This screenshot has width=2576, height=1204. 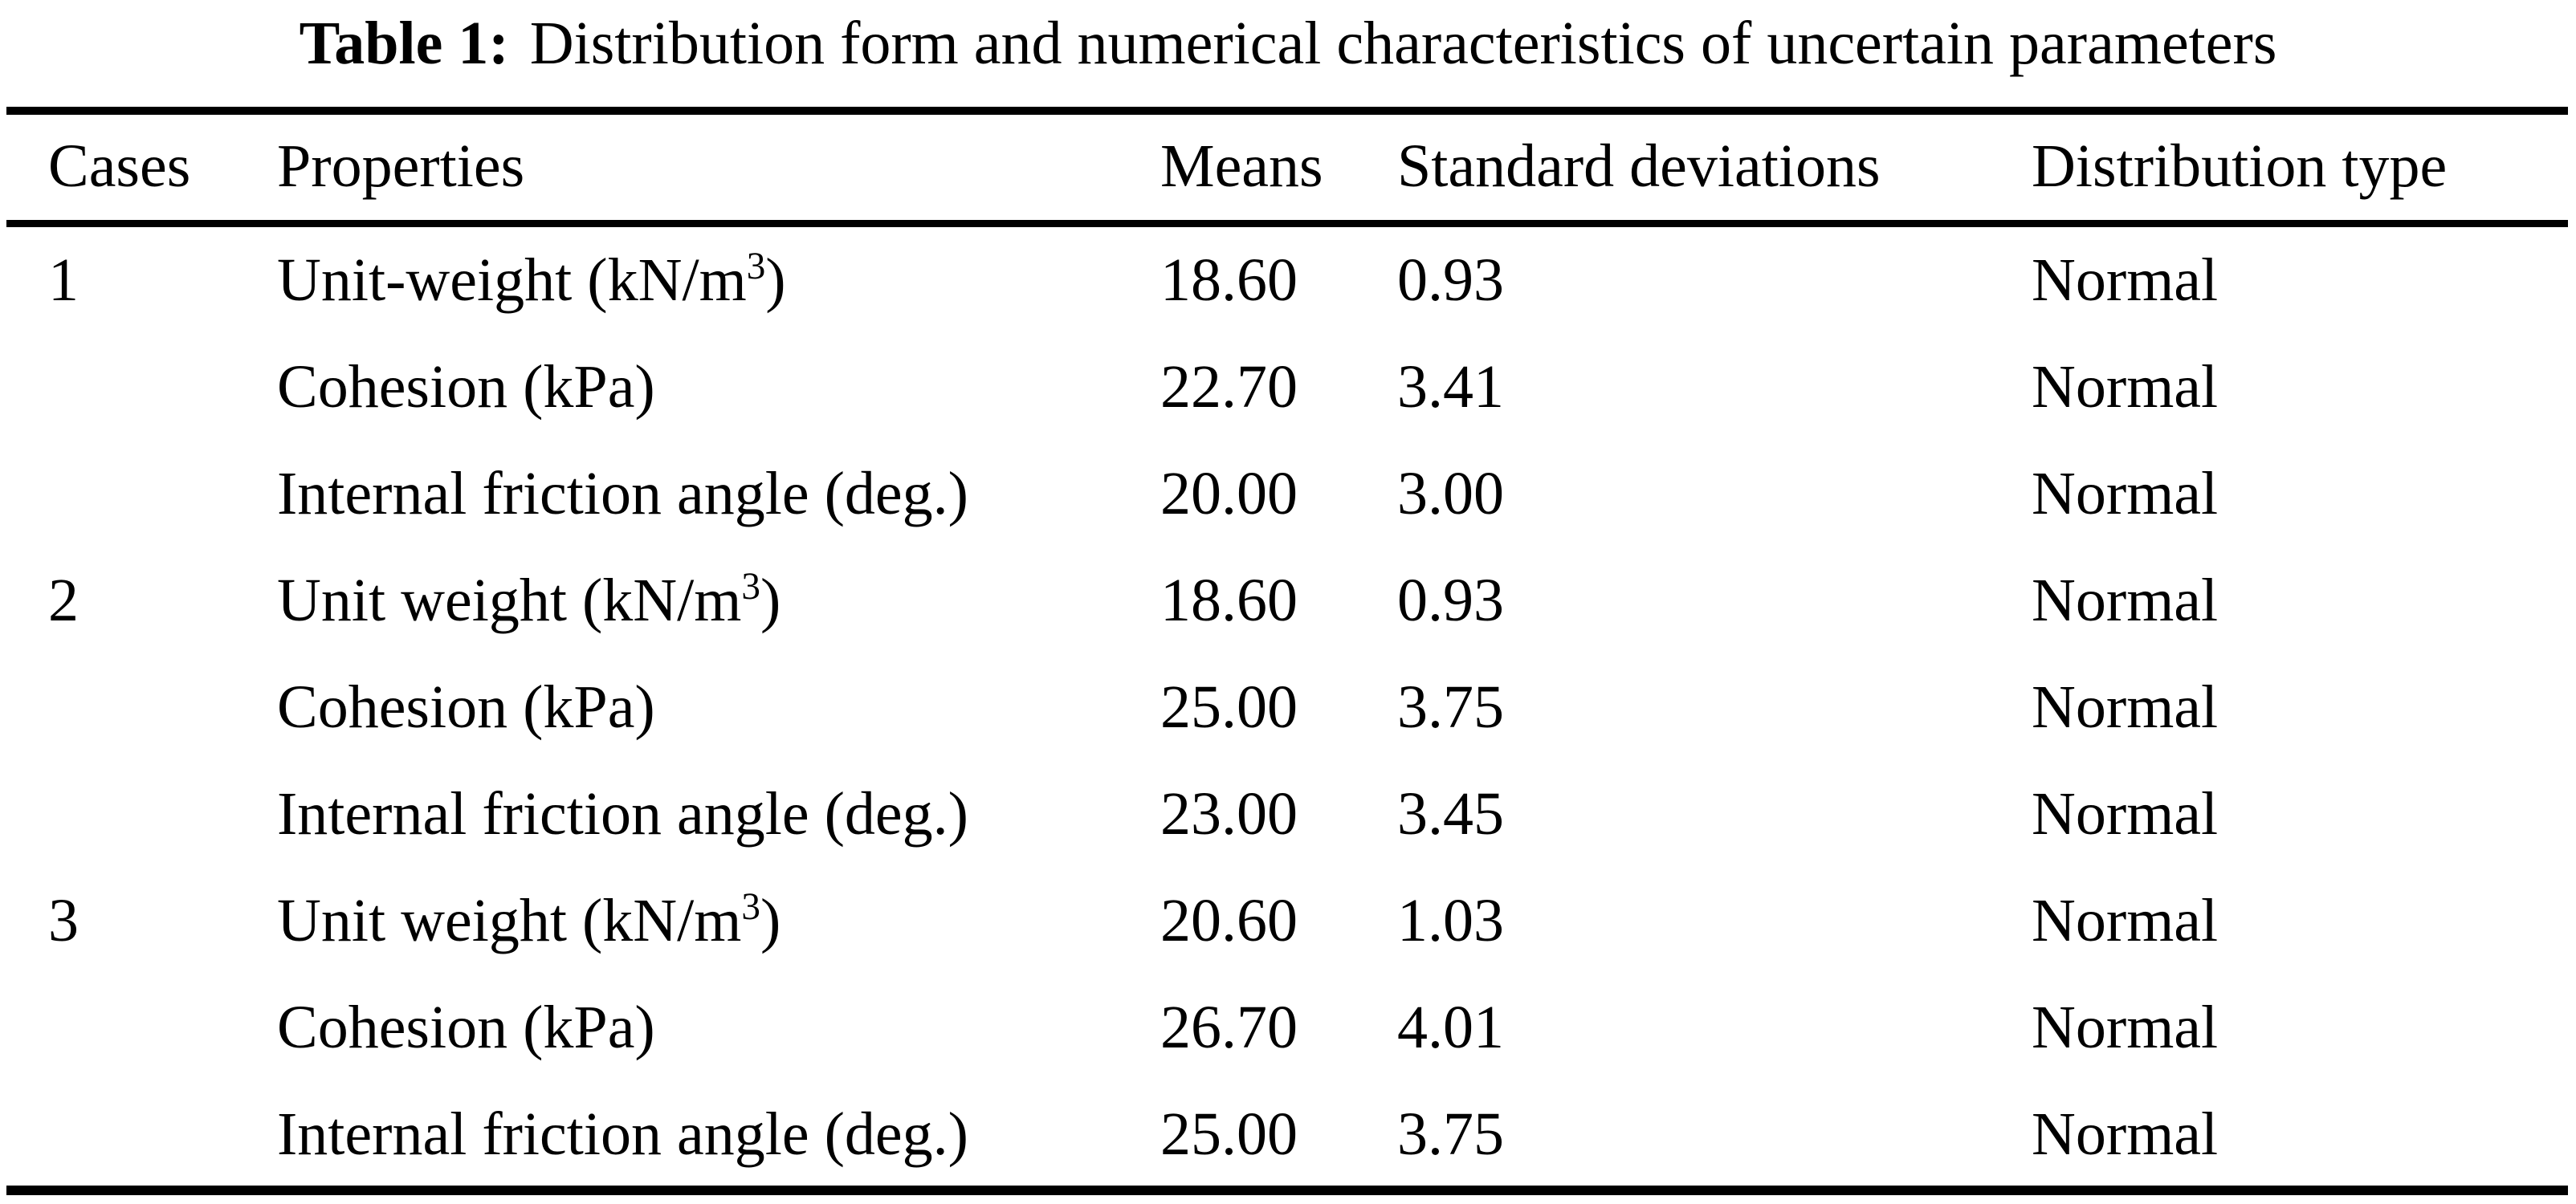 I want to click on cell-mean: 20.00, so click(x=1229, y=493).